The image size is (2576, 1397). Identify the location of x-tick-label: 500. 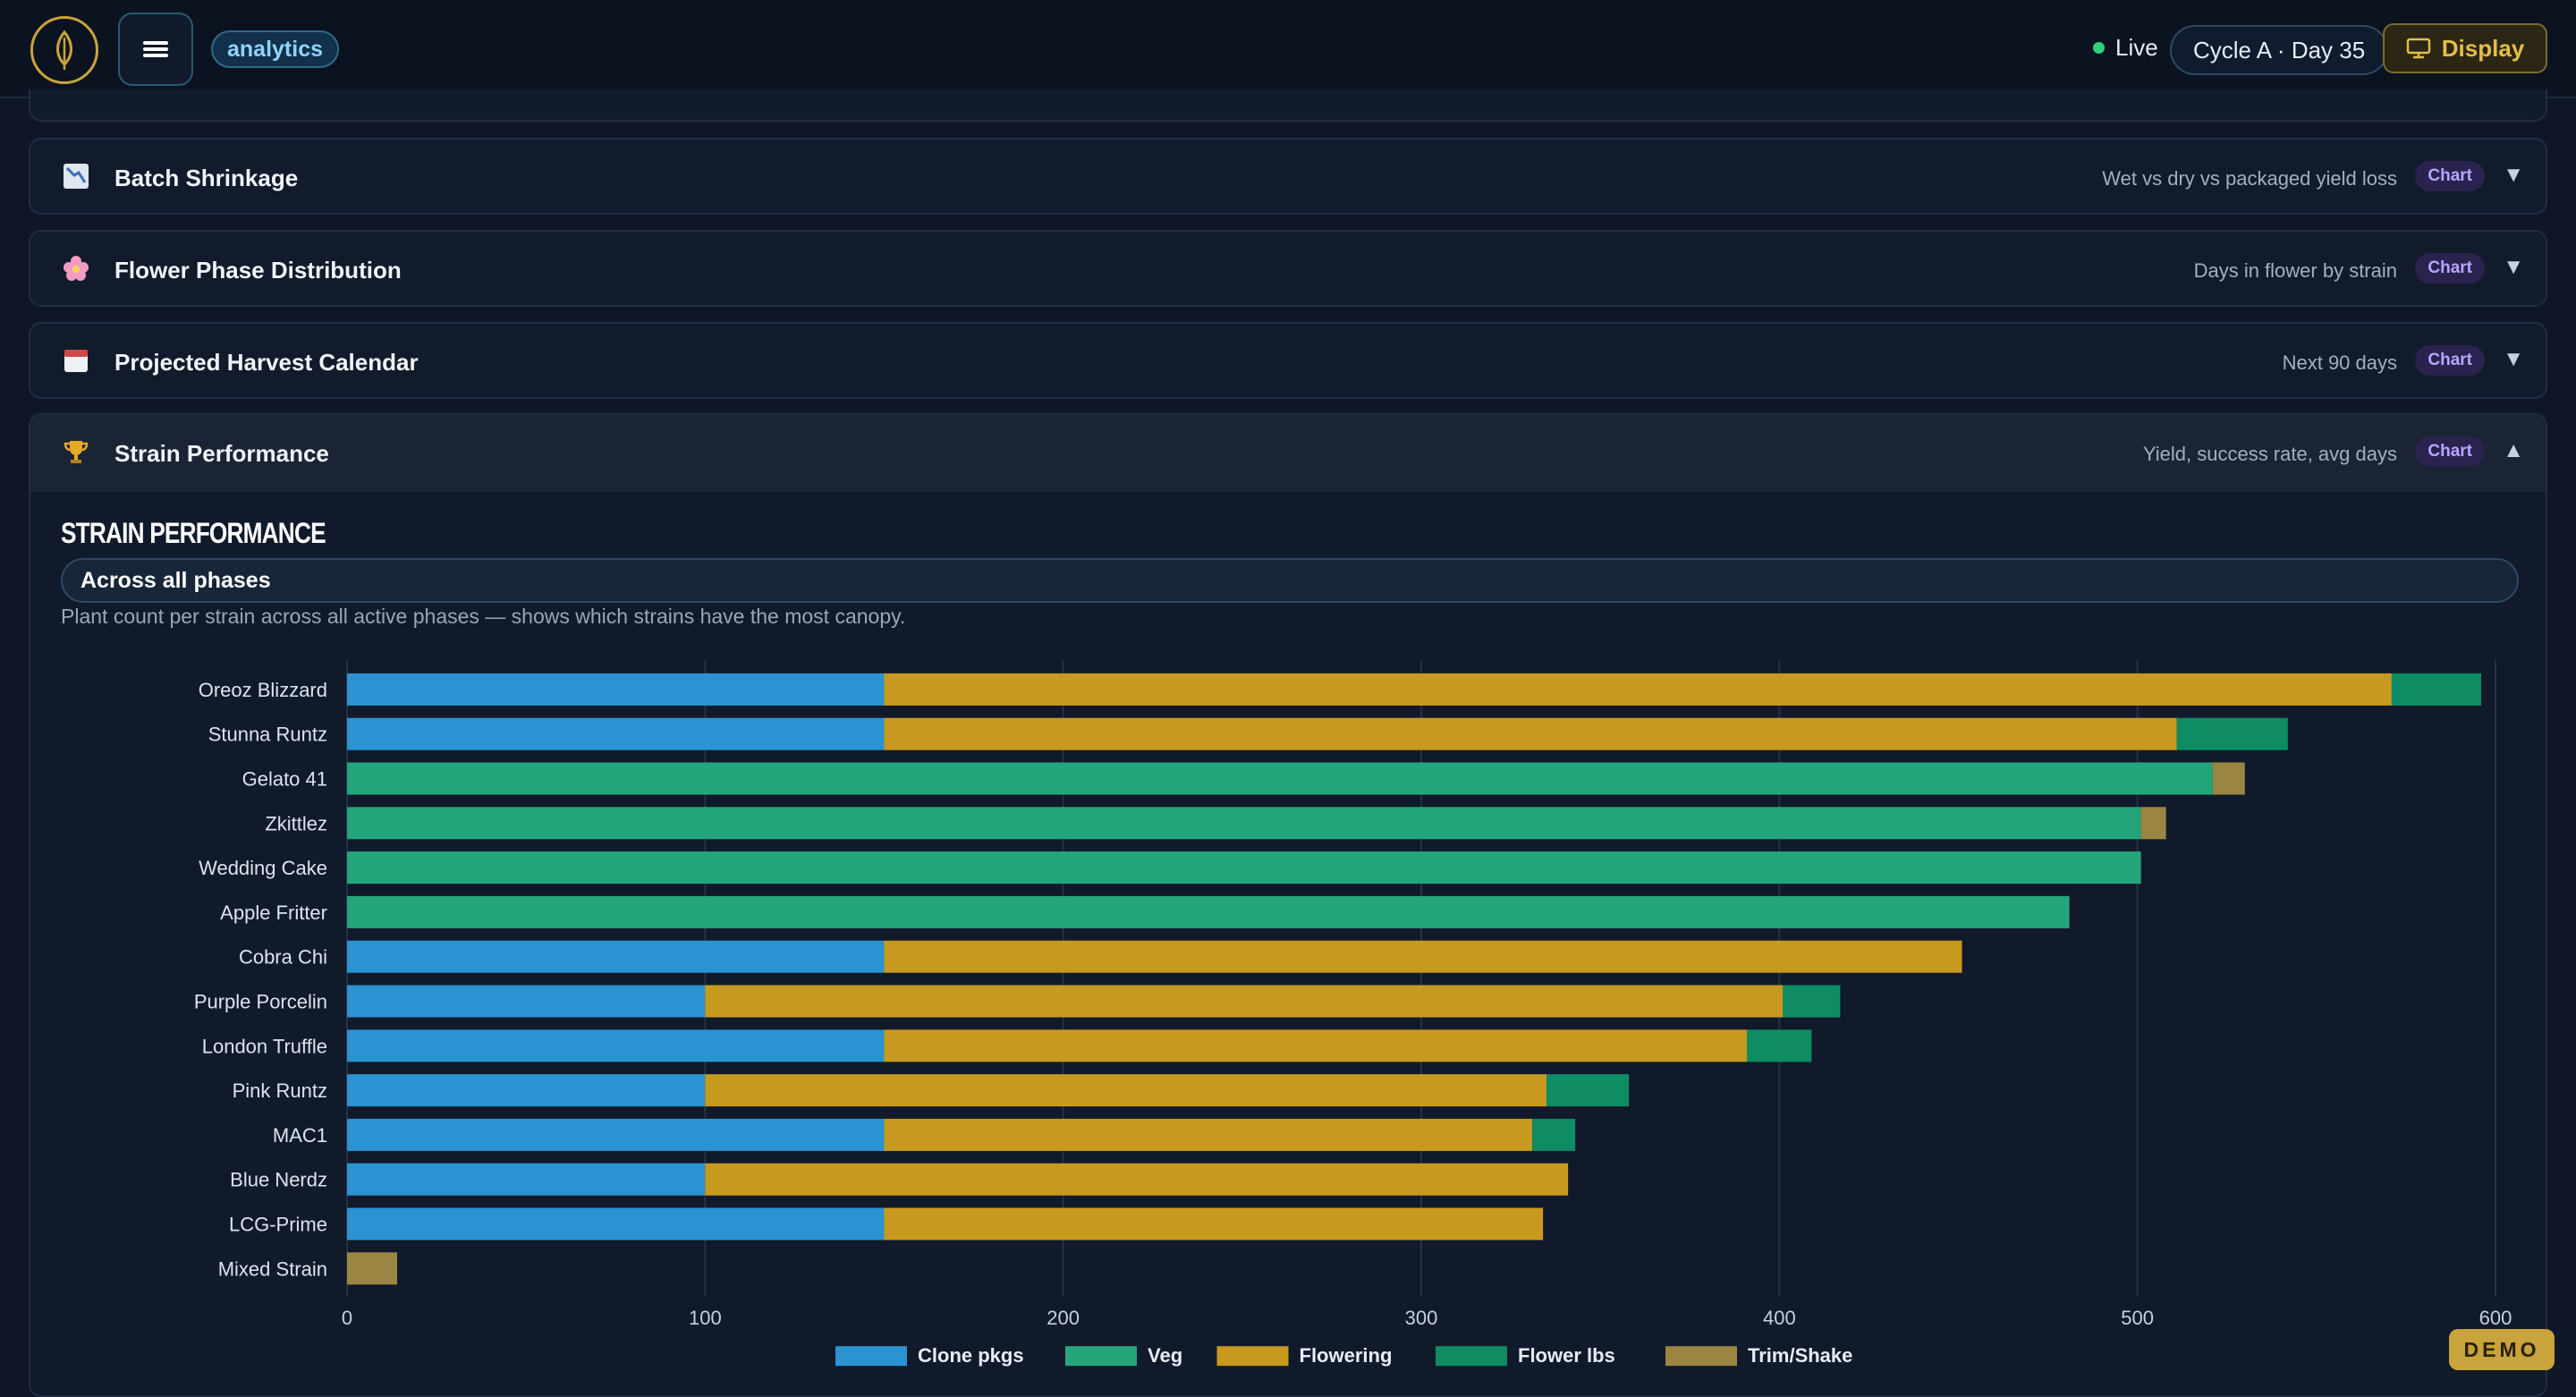
(2137, 1318).